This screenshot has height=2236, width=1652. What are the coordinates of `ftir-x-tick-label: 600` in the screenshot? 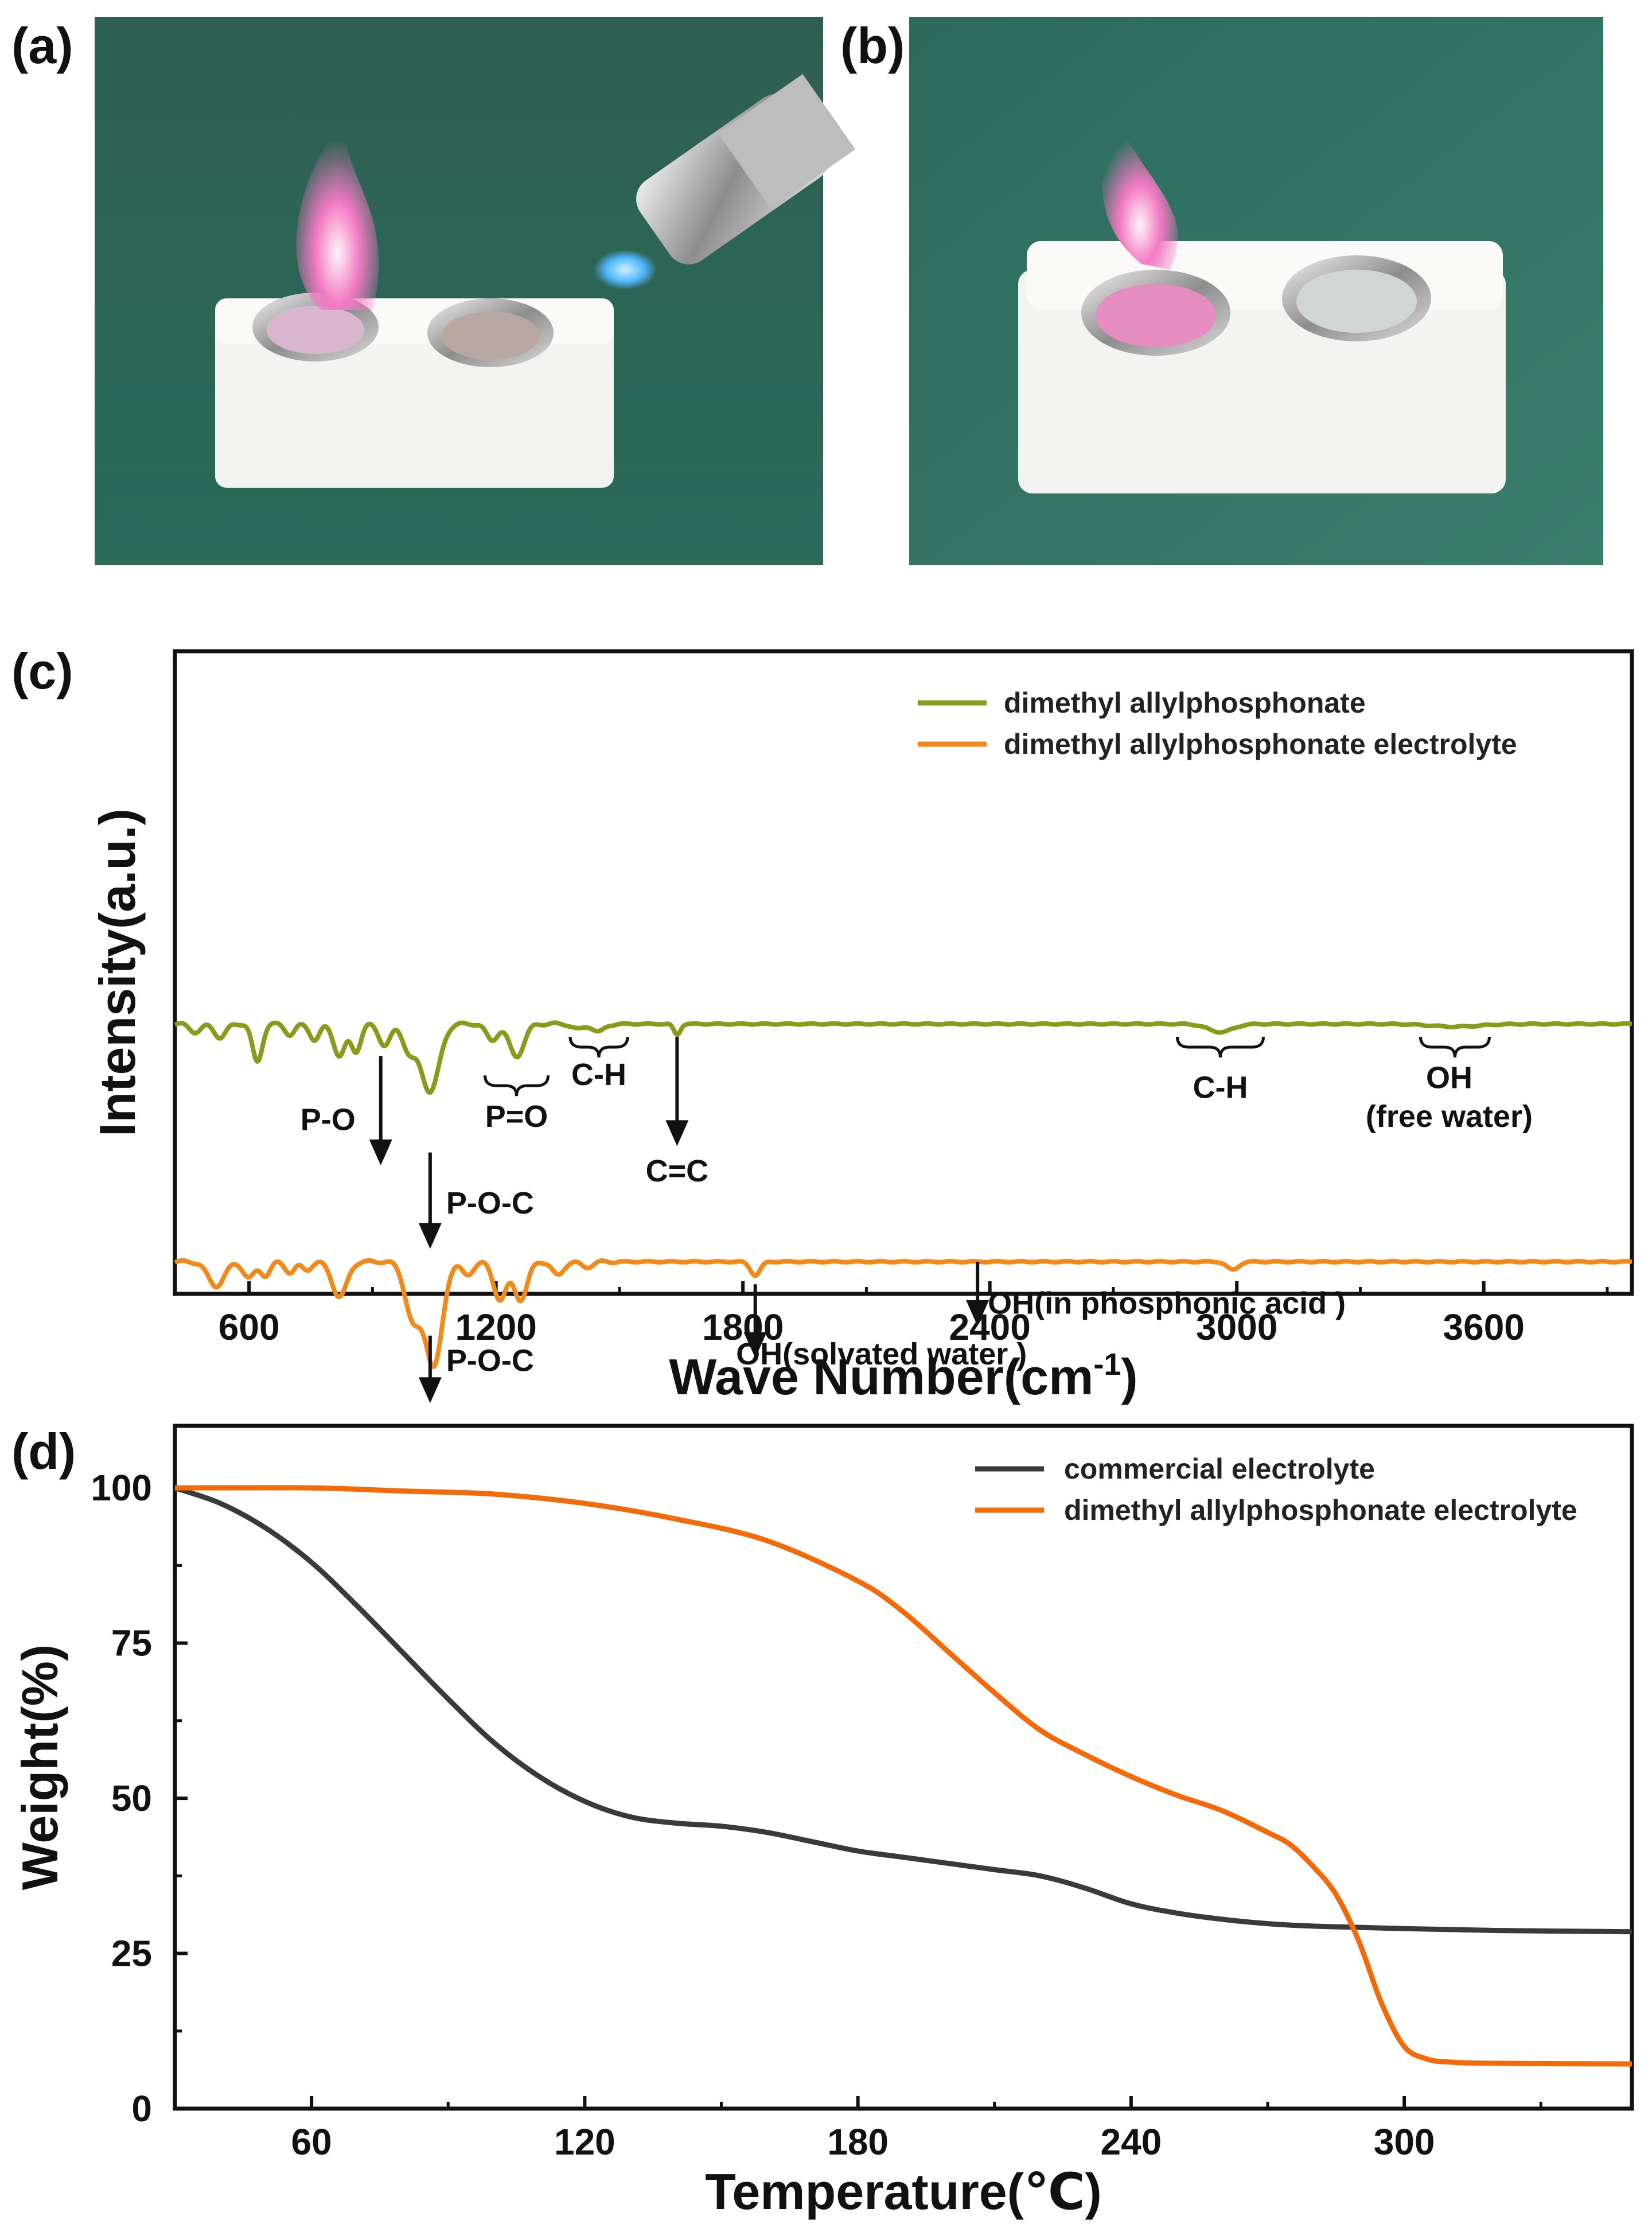 It's located at (249, 1327).